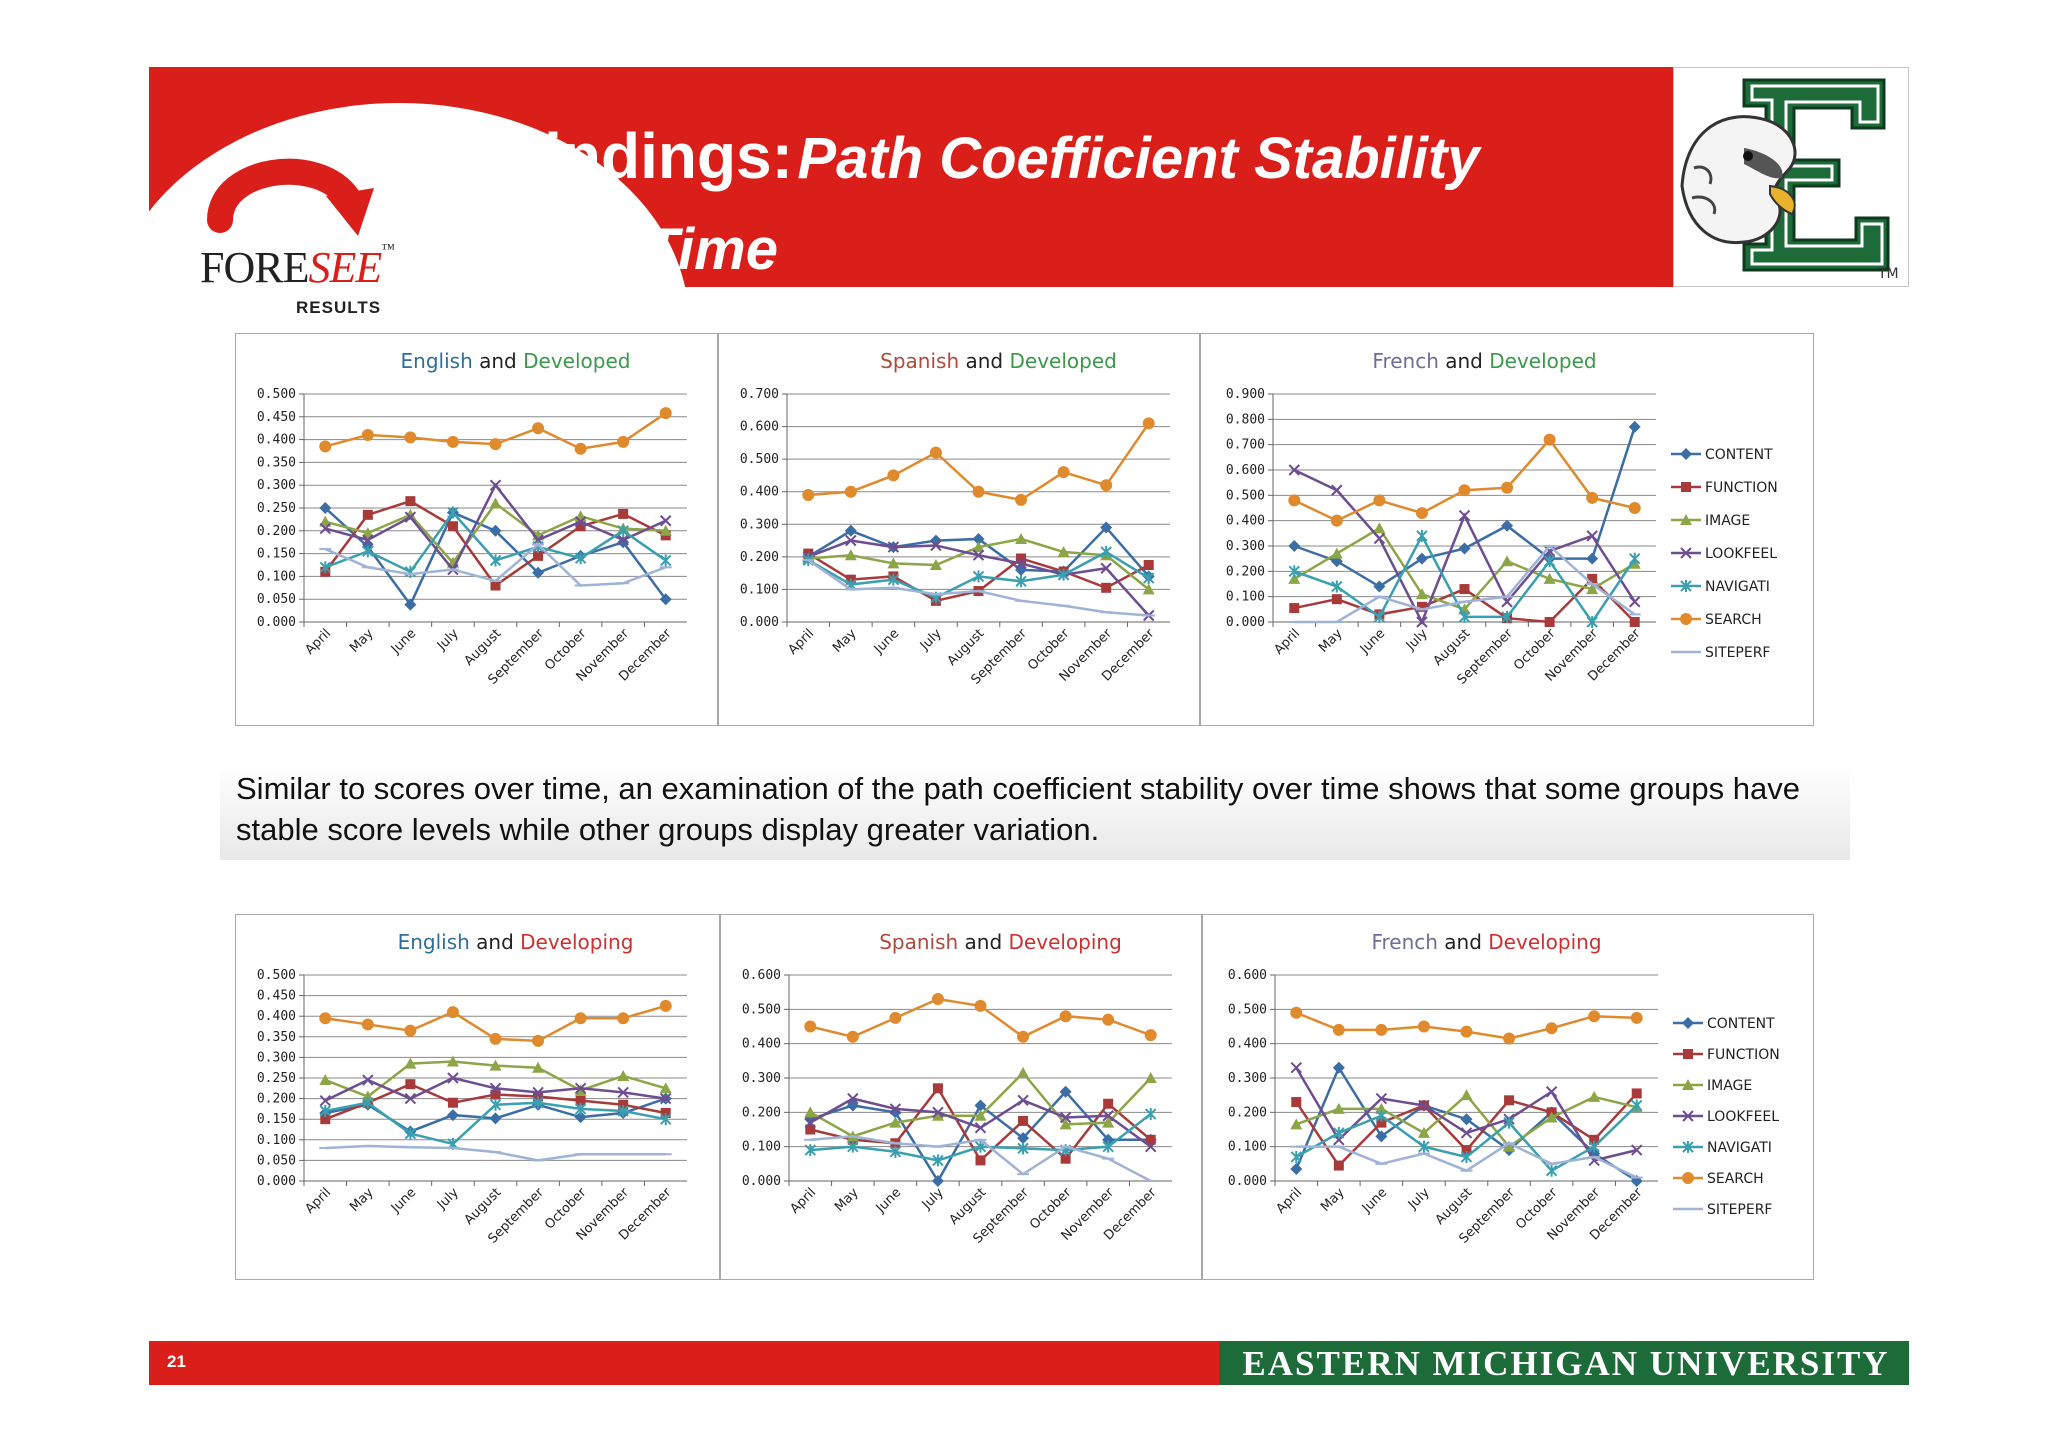 The width and height of the screenshot is (2048, 1447). Describe the element at coordinates (998, 361) in the screenshot. I see `chart-title: Spanish and Developed` at that location.